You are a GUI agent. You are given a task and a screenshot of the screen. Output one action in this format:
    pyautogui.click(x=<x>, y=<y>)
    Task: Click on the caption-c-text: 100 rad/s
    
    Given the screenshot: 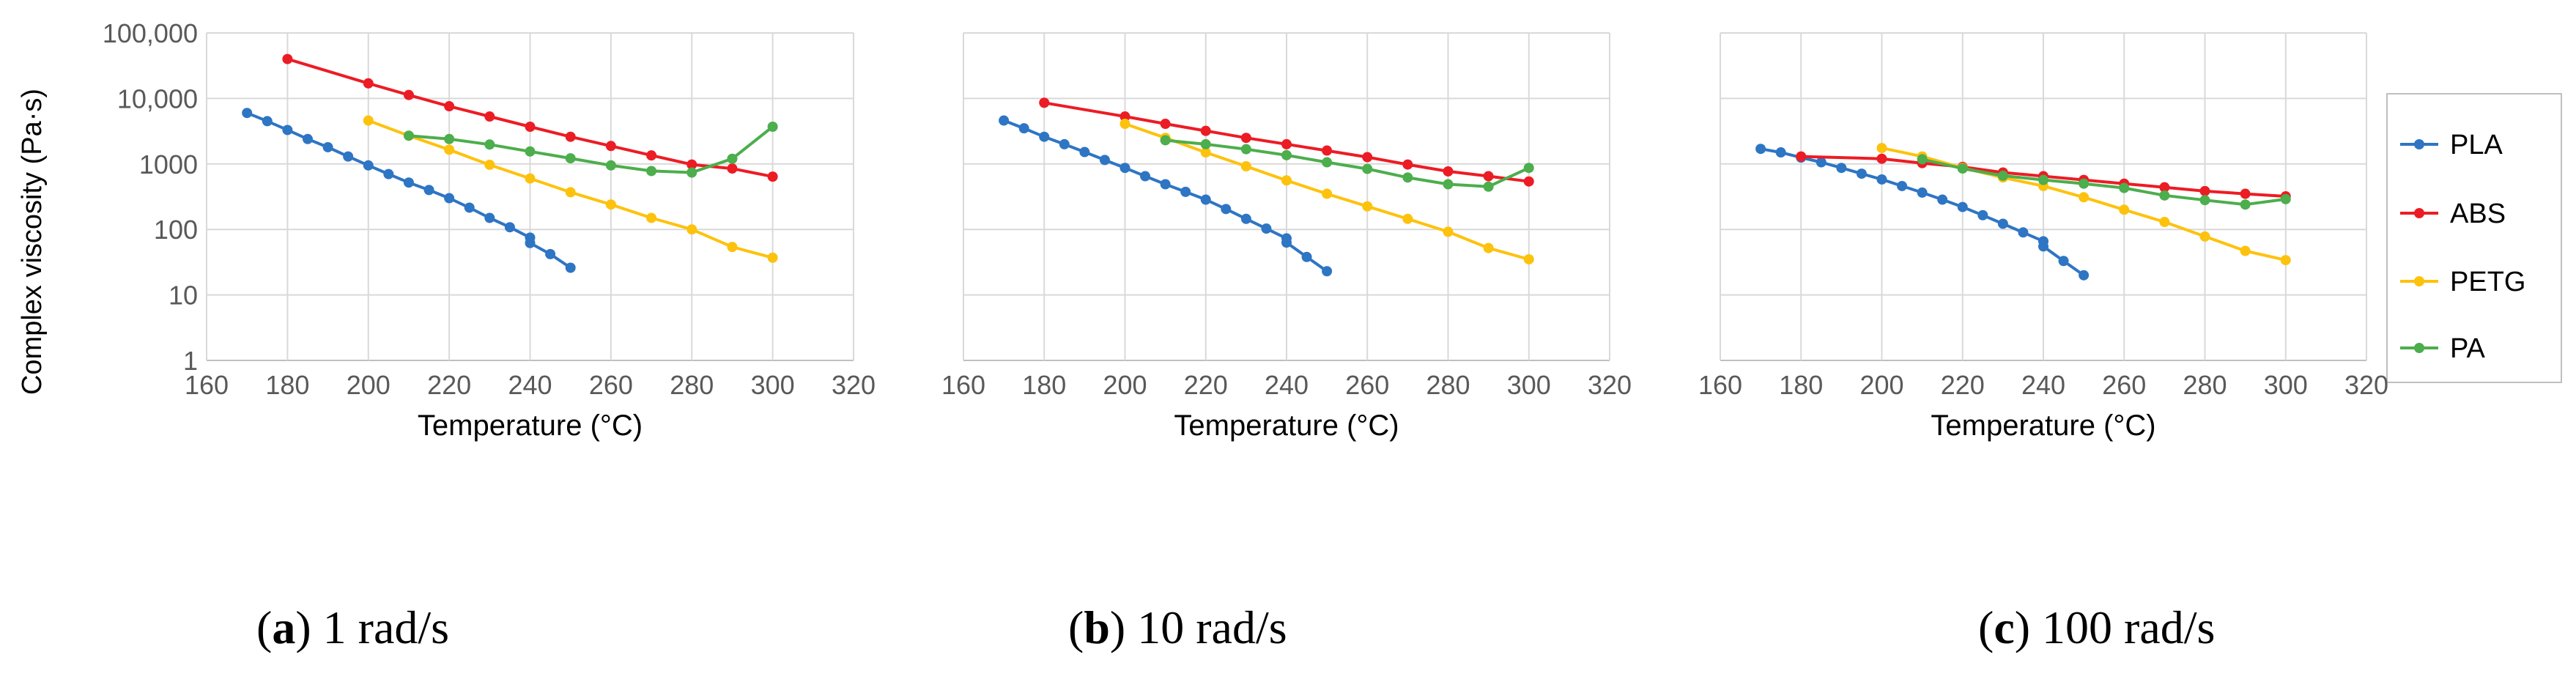 What is the action you would take?
    pyautogui.click(x=2122, y=627)
    